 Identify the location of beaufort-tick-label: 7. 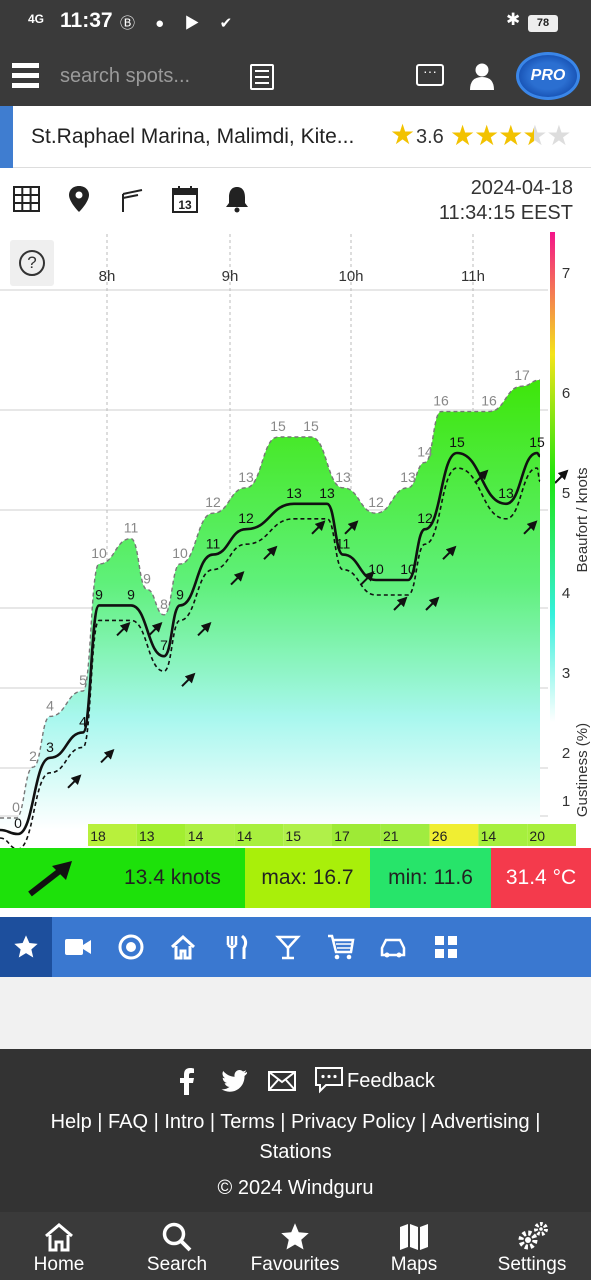
(566, 273).